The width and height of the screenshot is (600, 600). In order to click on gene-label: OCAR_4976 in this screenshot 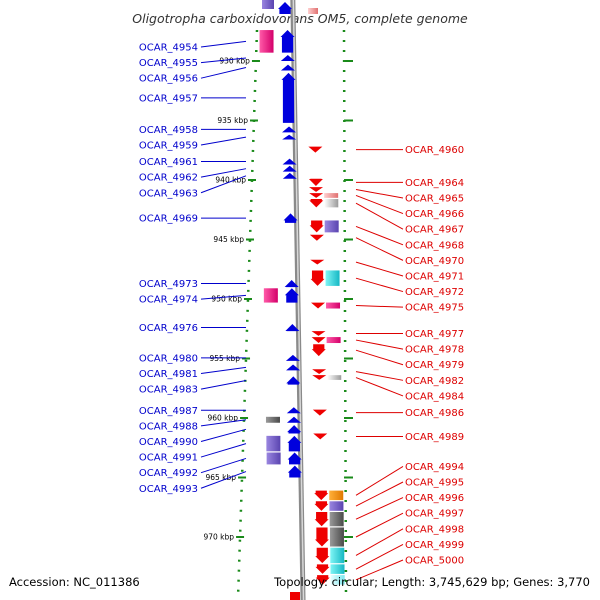, I will do `click(168, 328)`.